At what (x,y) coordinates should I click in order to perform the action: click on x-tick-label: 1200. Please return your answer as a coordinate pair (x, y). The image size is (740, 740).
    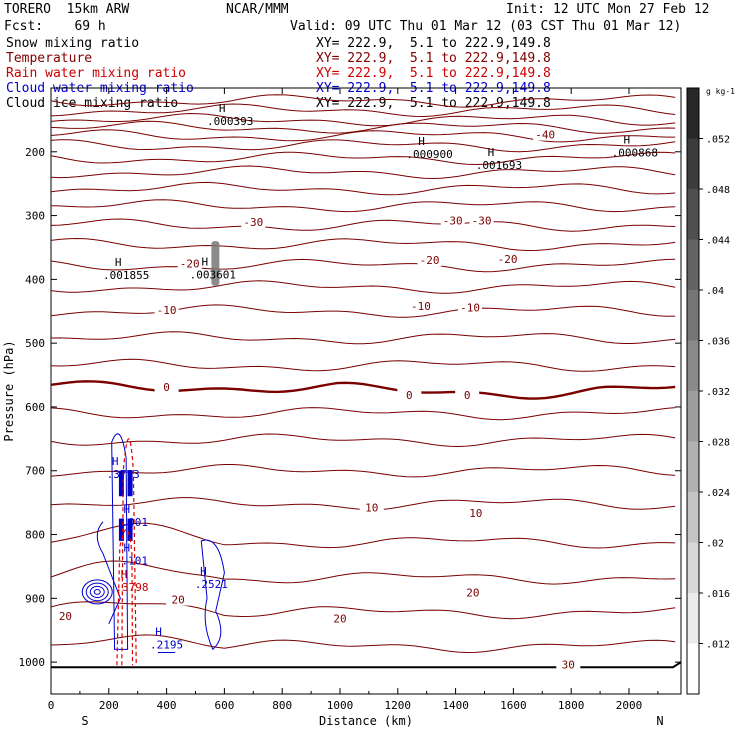
    Looking at the image, I should click on (398, 705).